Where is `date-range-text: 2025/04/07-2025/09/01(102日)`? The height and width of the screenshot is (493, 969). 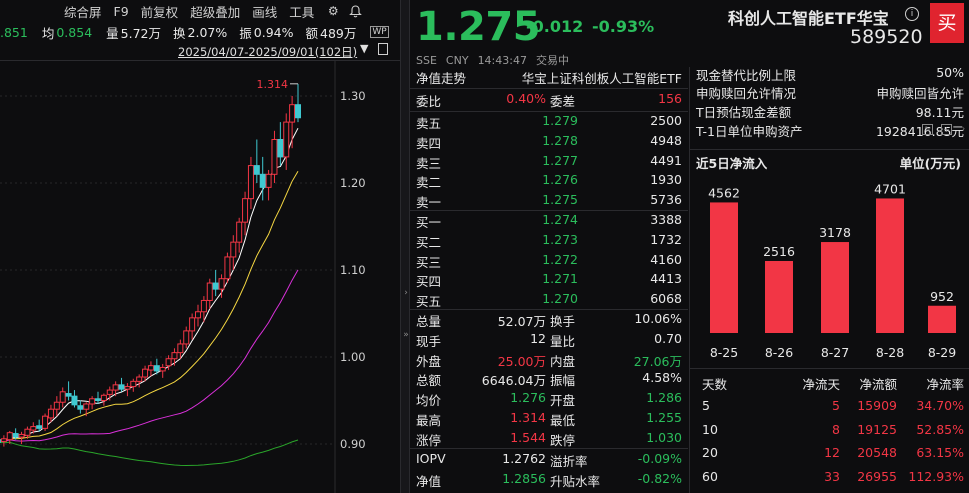 date-range-text: 2025/04/07-2025/09/01(102日) is located at coordinates (268, 52).